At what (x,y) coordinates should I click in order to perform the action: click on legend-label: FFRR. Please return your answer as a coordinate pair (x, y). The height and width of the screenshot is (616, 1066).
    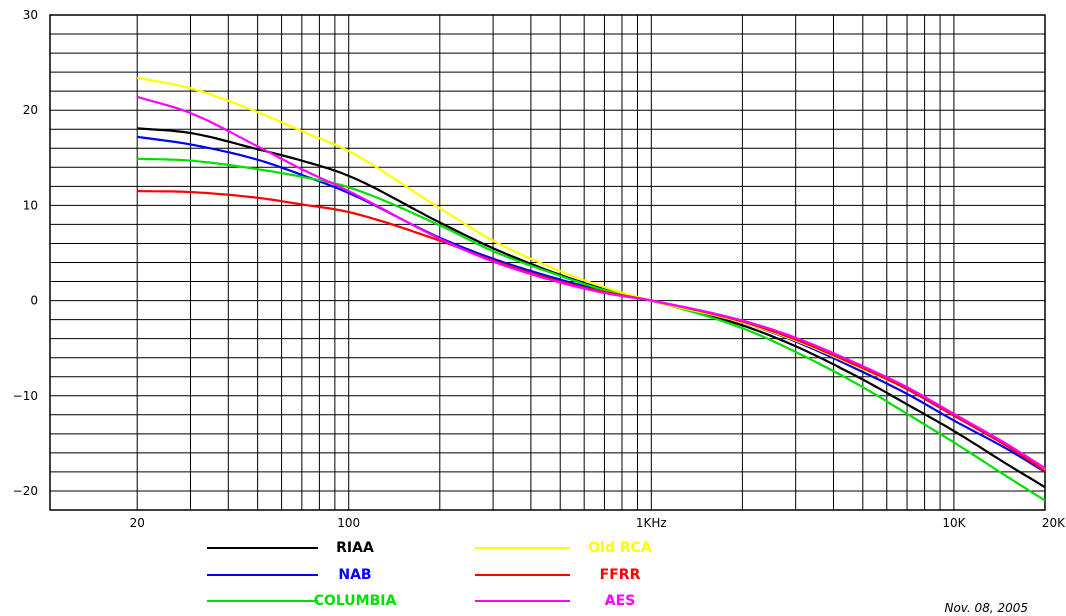
    Looking at the image, I should click on (620, 575).